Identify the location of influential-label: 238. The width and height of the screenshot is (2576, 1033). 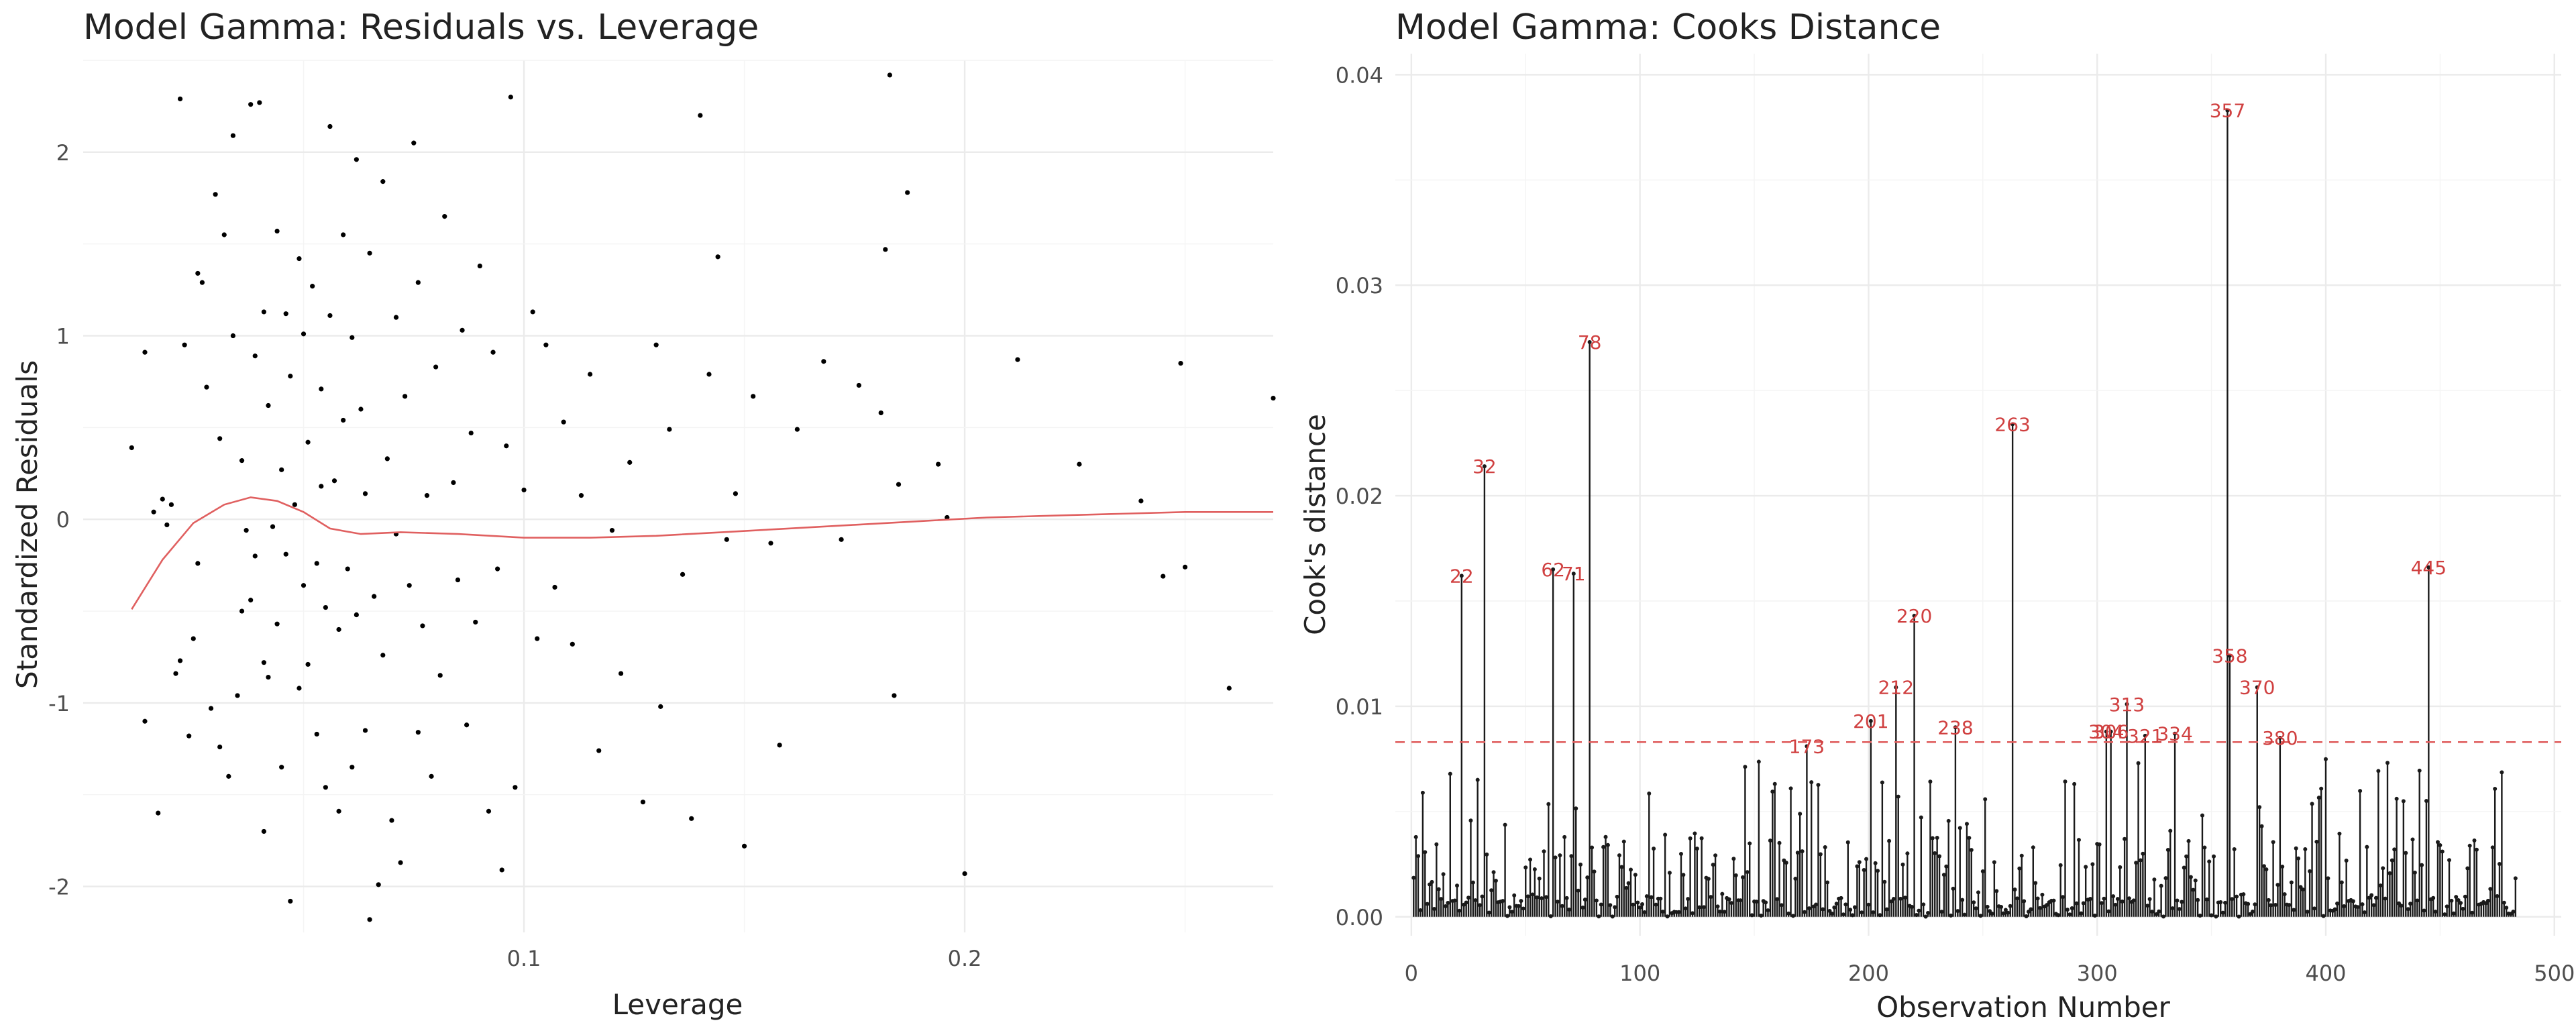
(1955, 727).